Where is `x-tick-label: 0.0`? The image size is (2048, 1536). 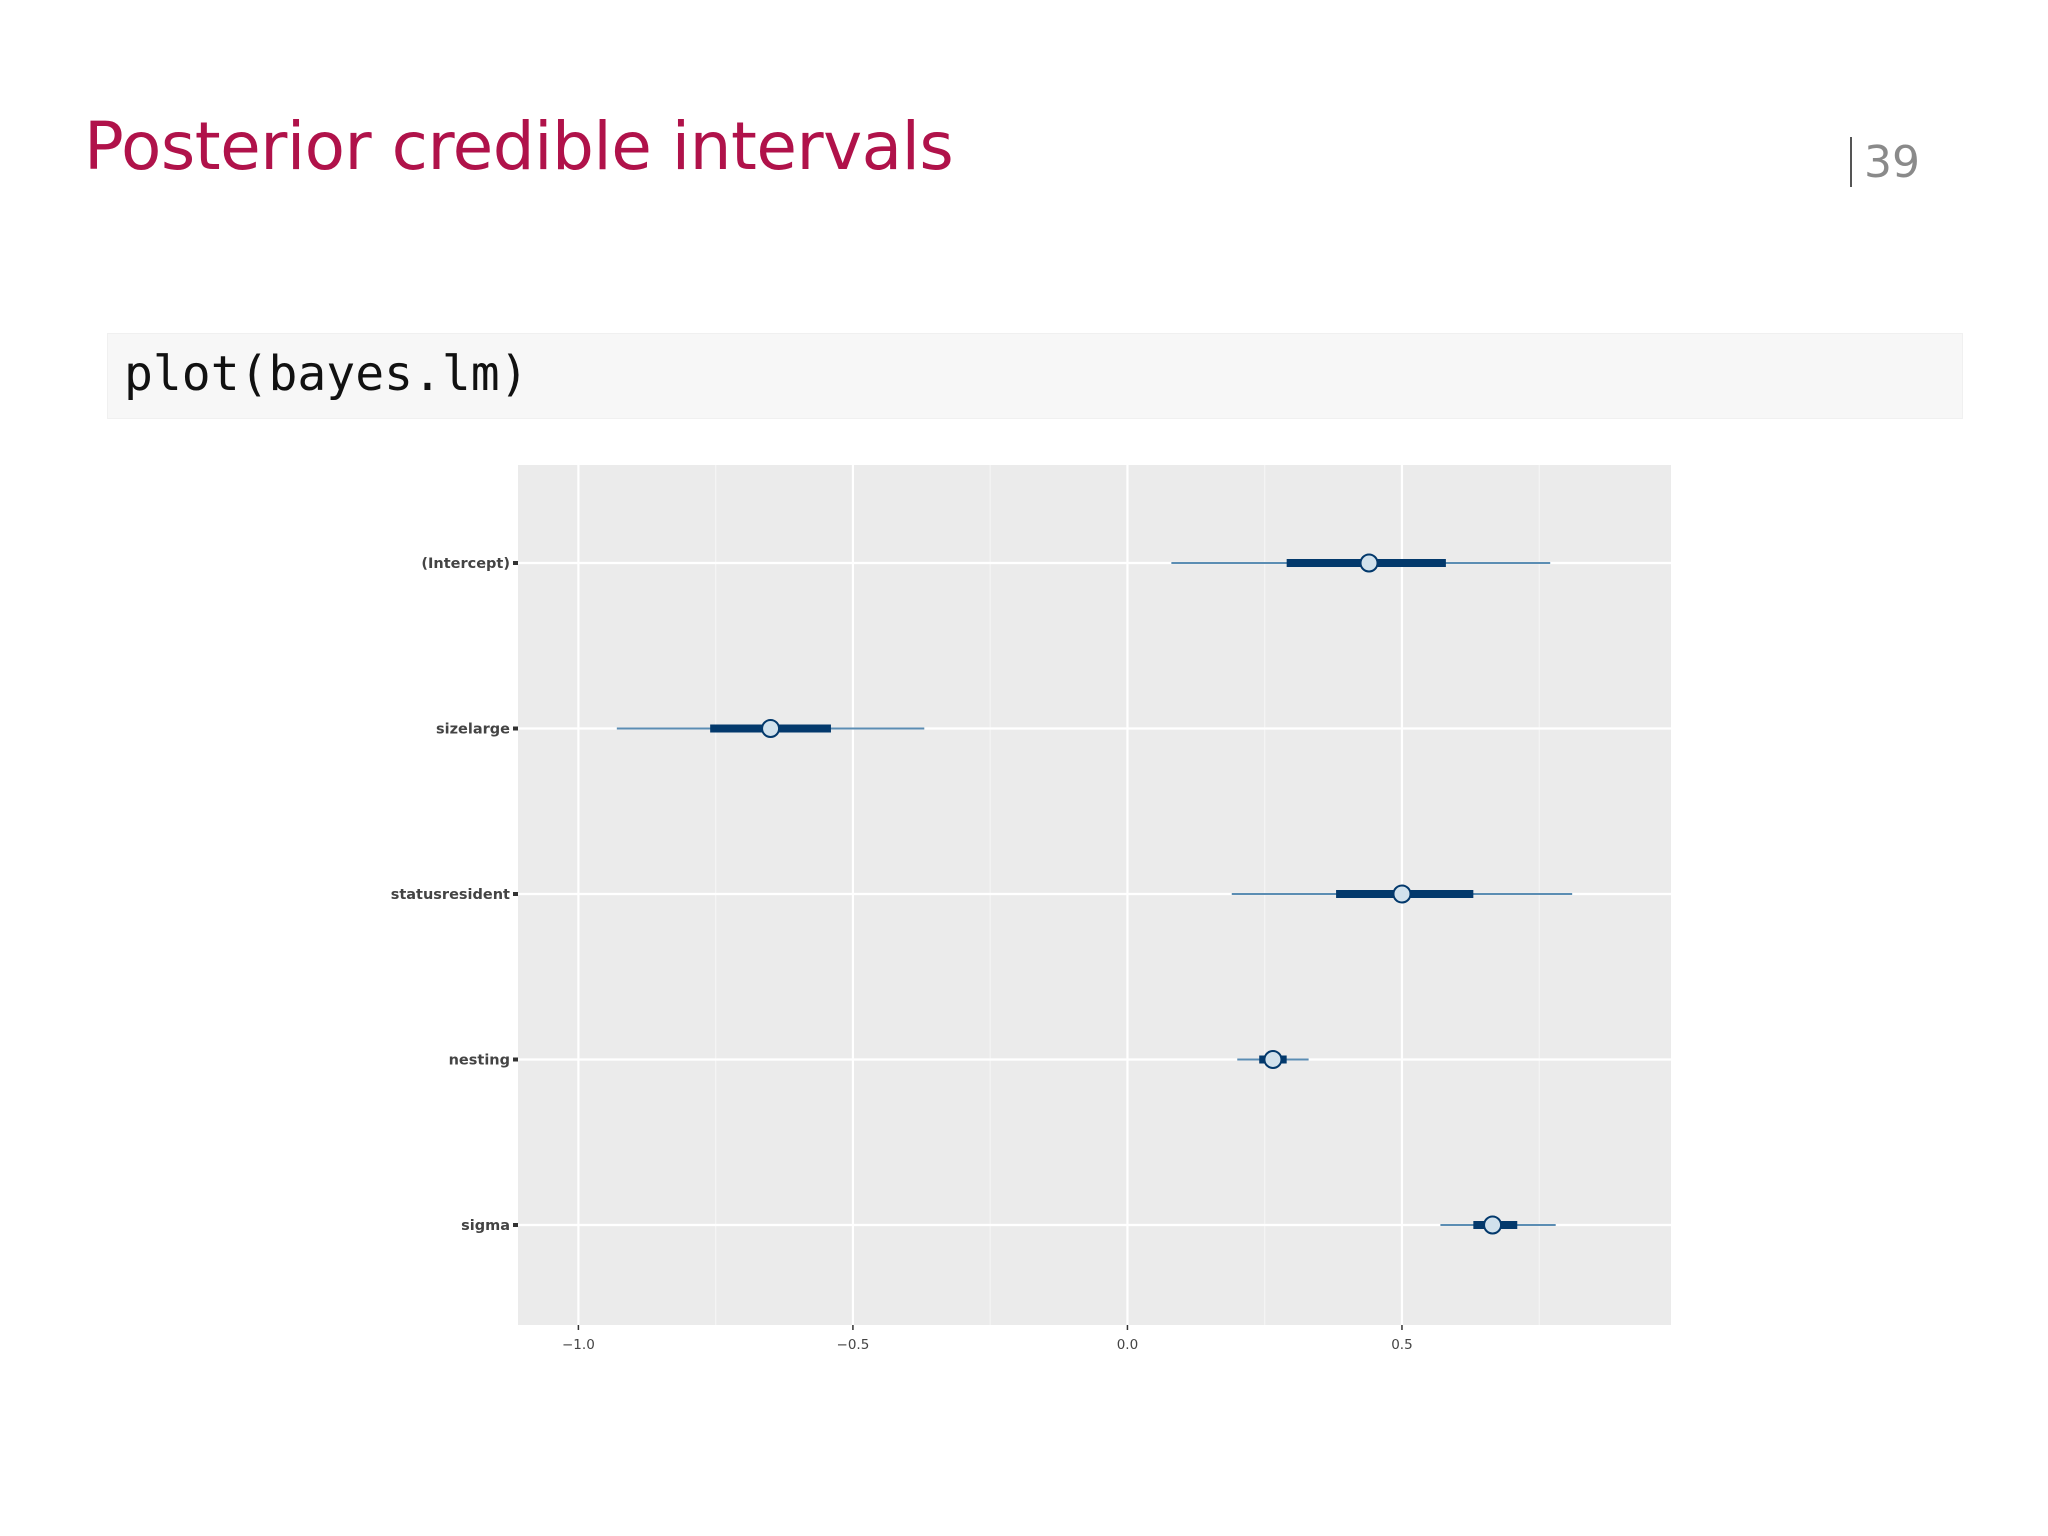 x-tick-label: 0.0 is located at coordinates (1127, 1345).